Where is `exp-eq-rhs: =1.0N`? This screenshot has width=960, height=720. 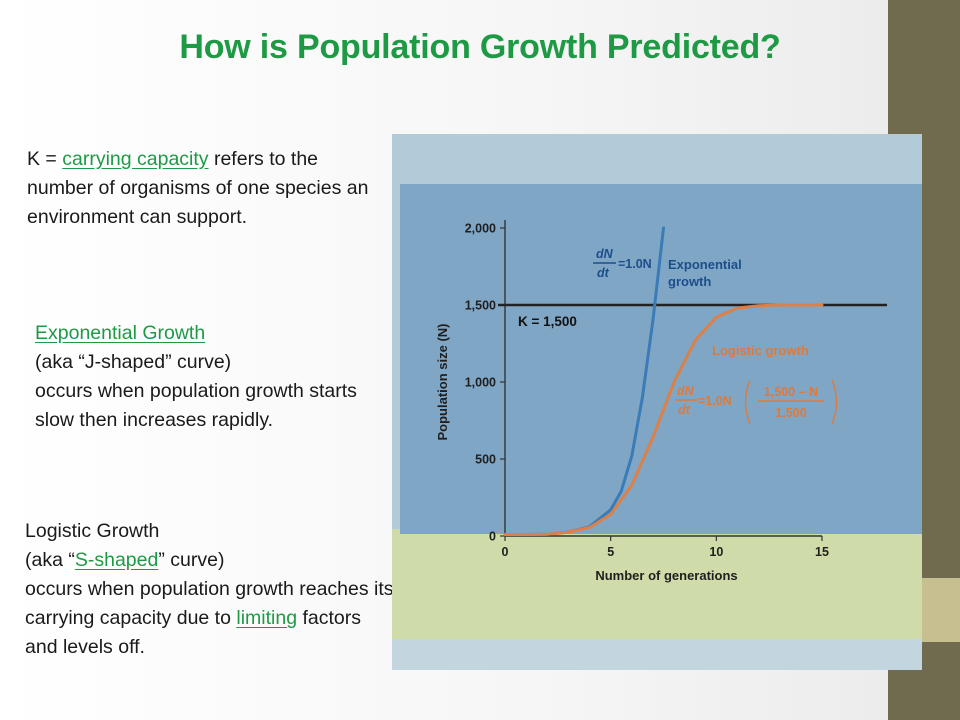
exp-eq-rhs: =1.0N is located at coordinates (635, 264).